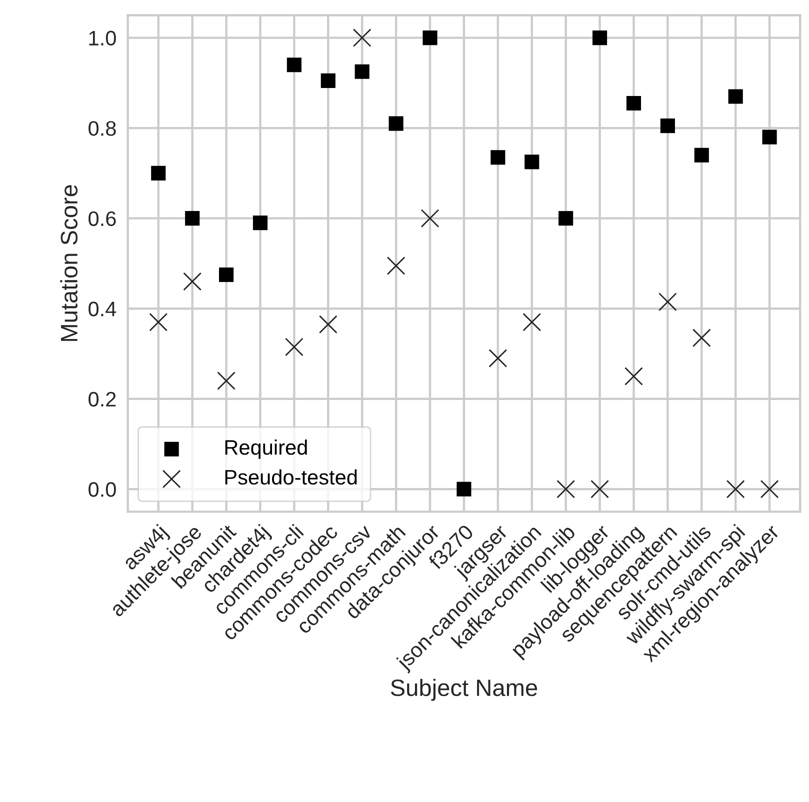 The height and width of the screenshot is (802, 809). Describe the element at coordinates (102, 128) in the screenshot. I see `y-tick-label: 0.8` at that location.